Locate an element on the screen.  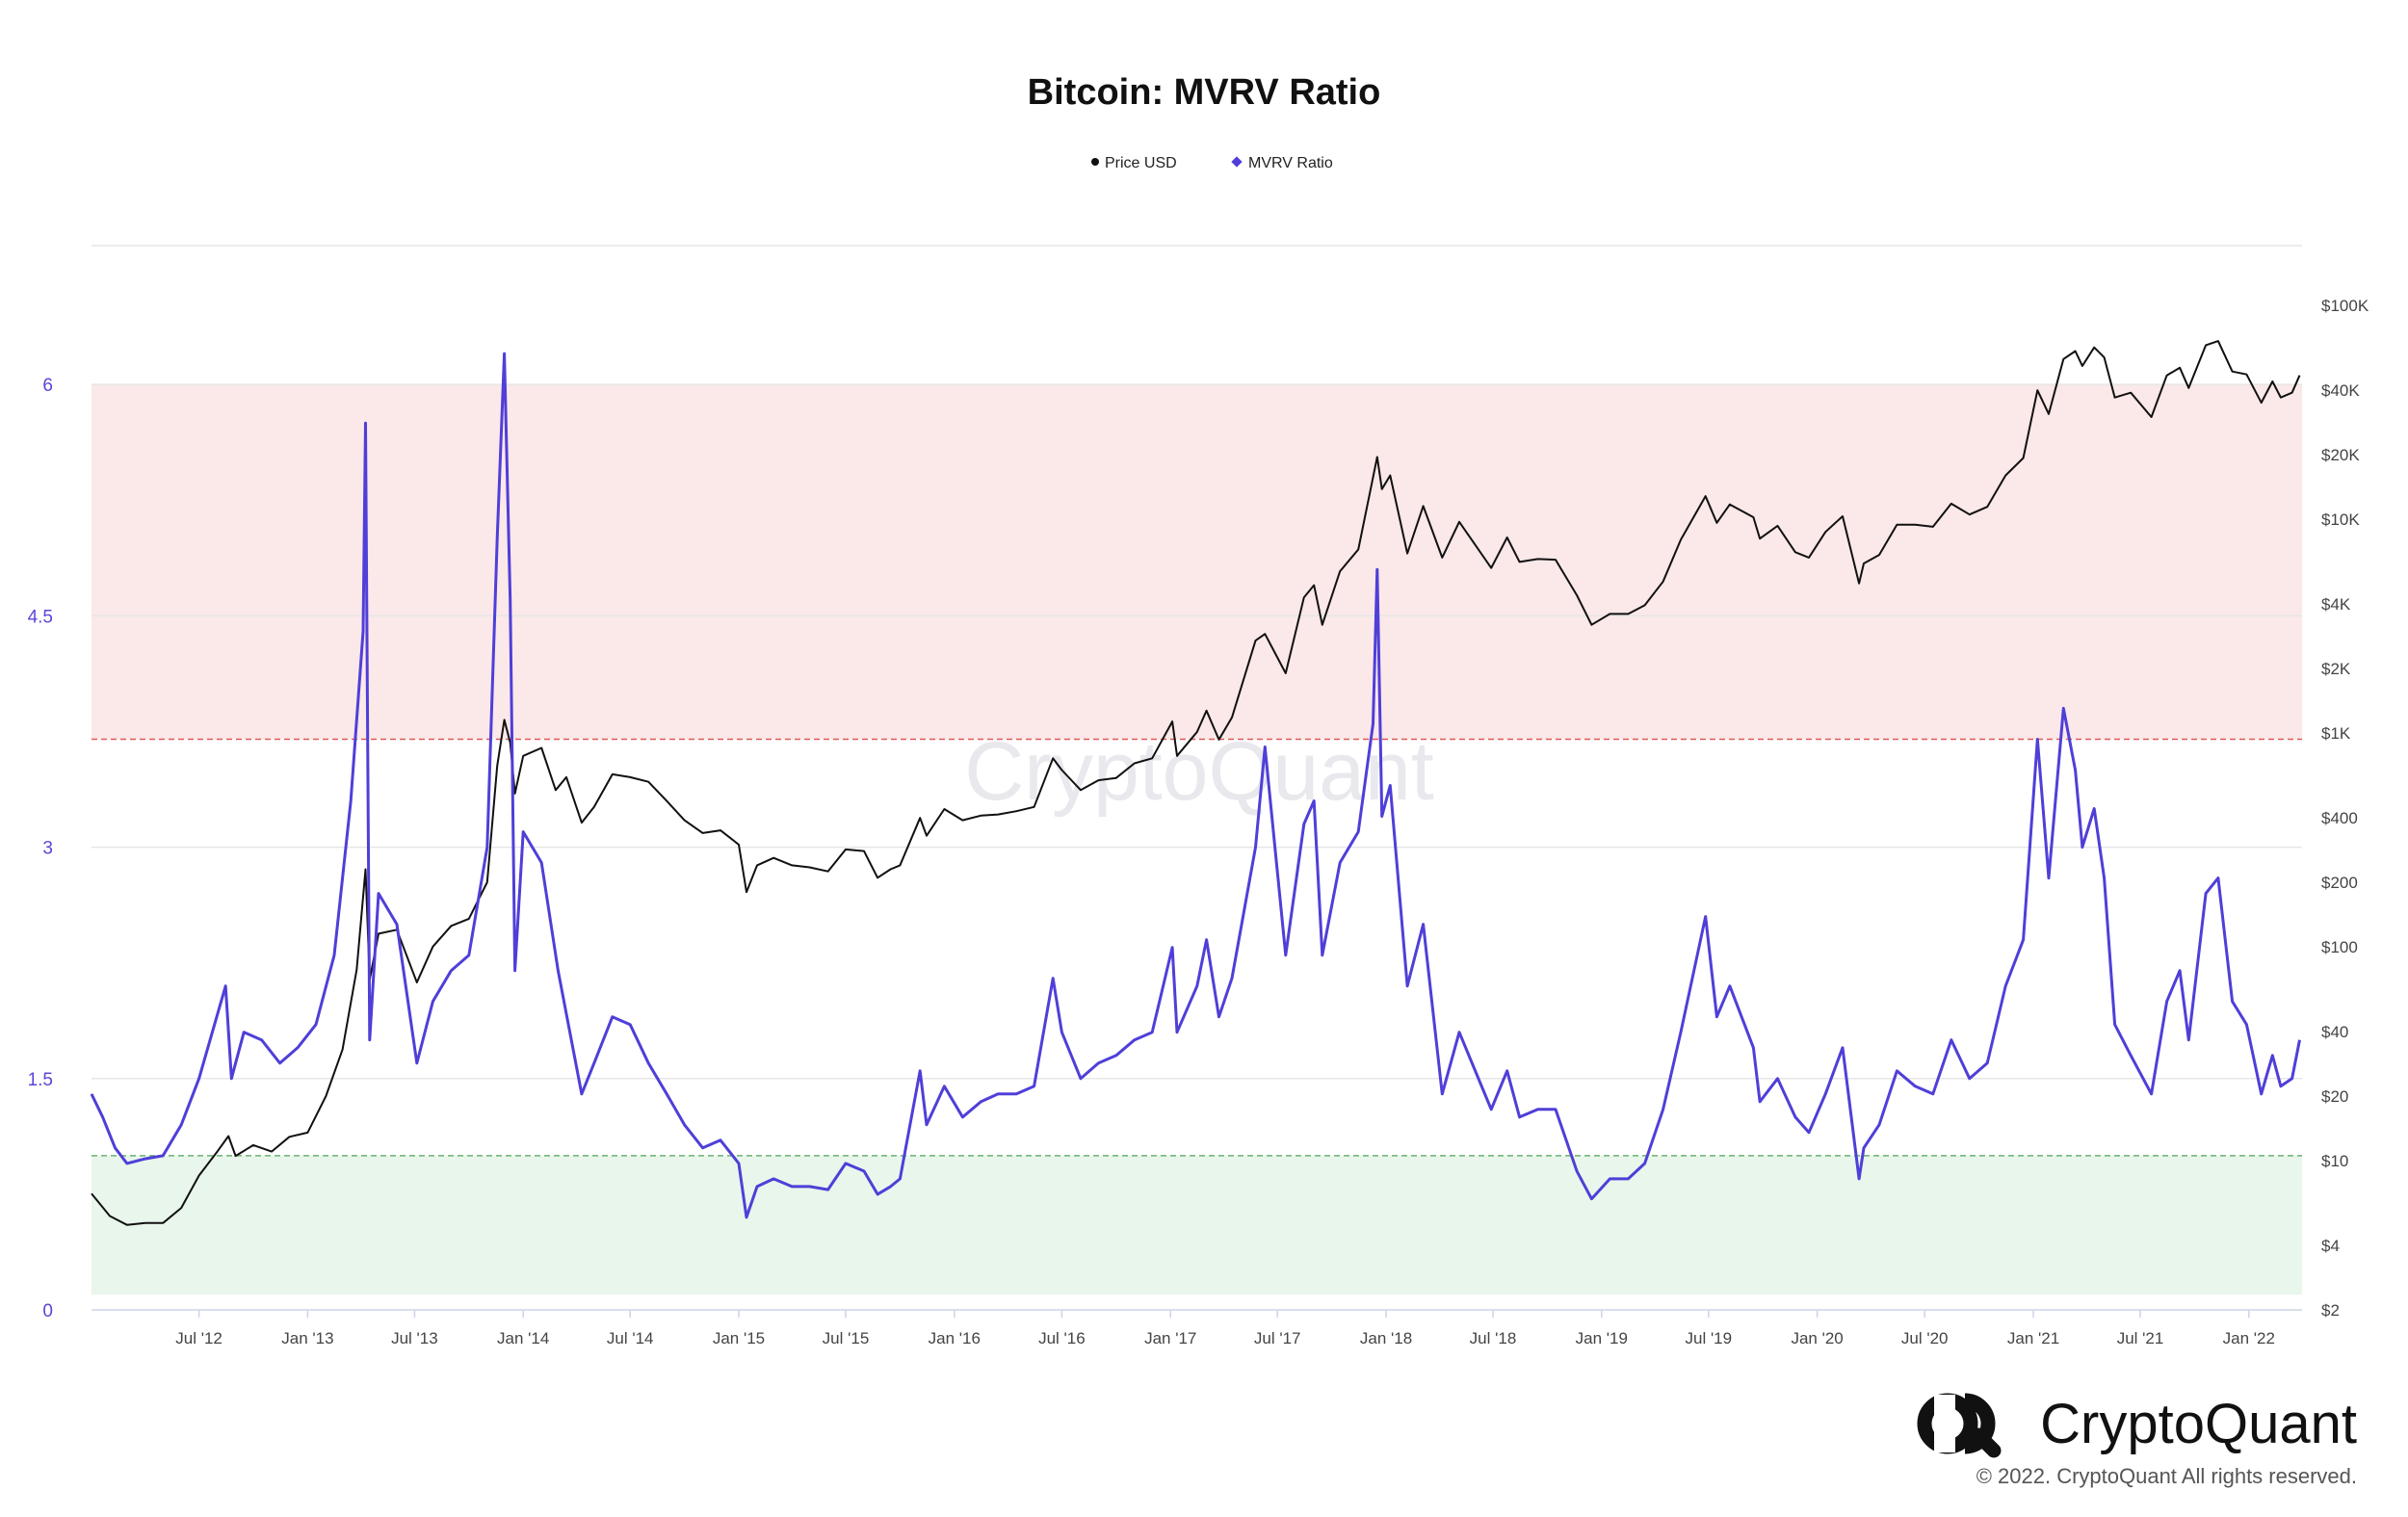
watermark-text: CryptoQuant is located at coordinates (1199, 771).